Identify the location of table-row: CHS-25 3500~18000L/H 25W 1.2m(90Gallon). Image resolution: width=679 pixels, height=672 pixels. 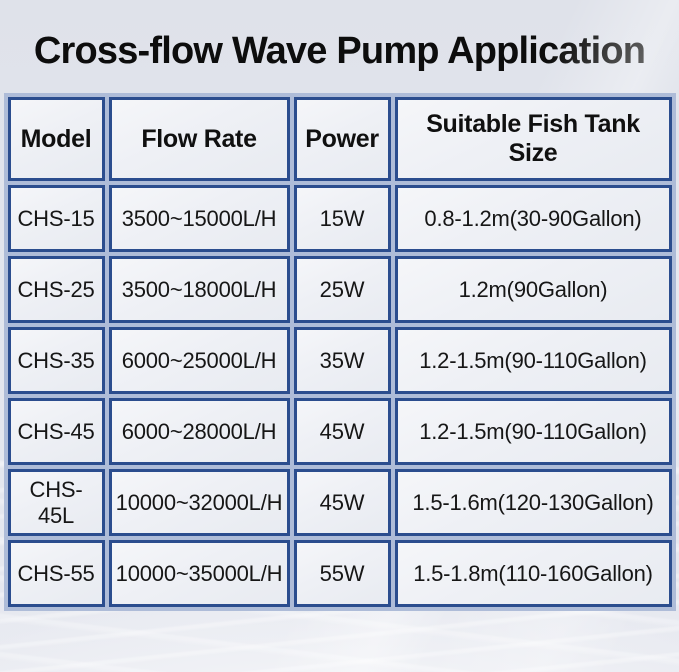
(339, 289).